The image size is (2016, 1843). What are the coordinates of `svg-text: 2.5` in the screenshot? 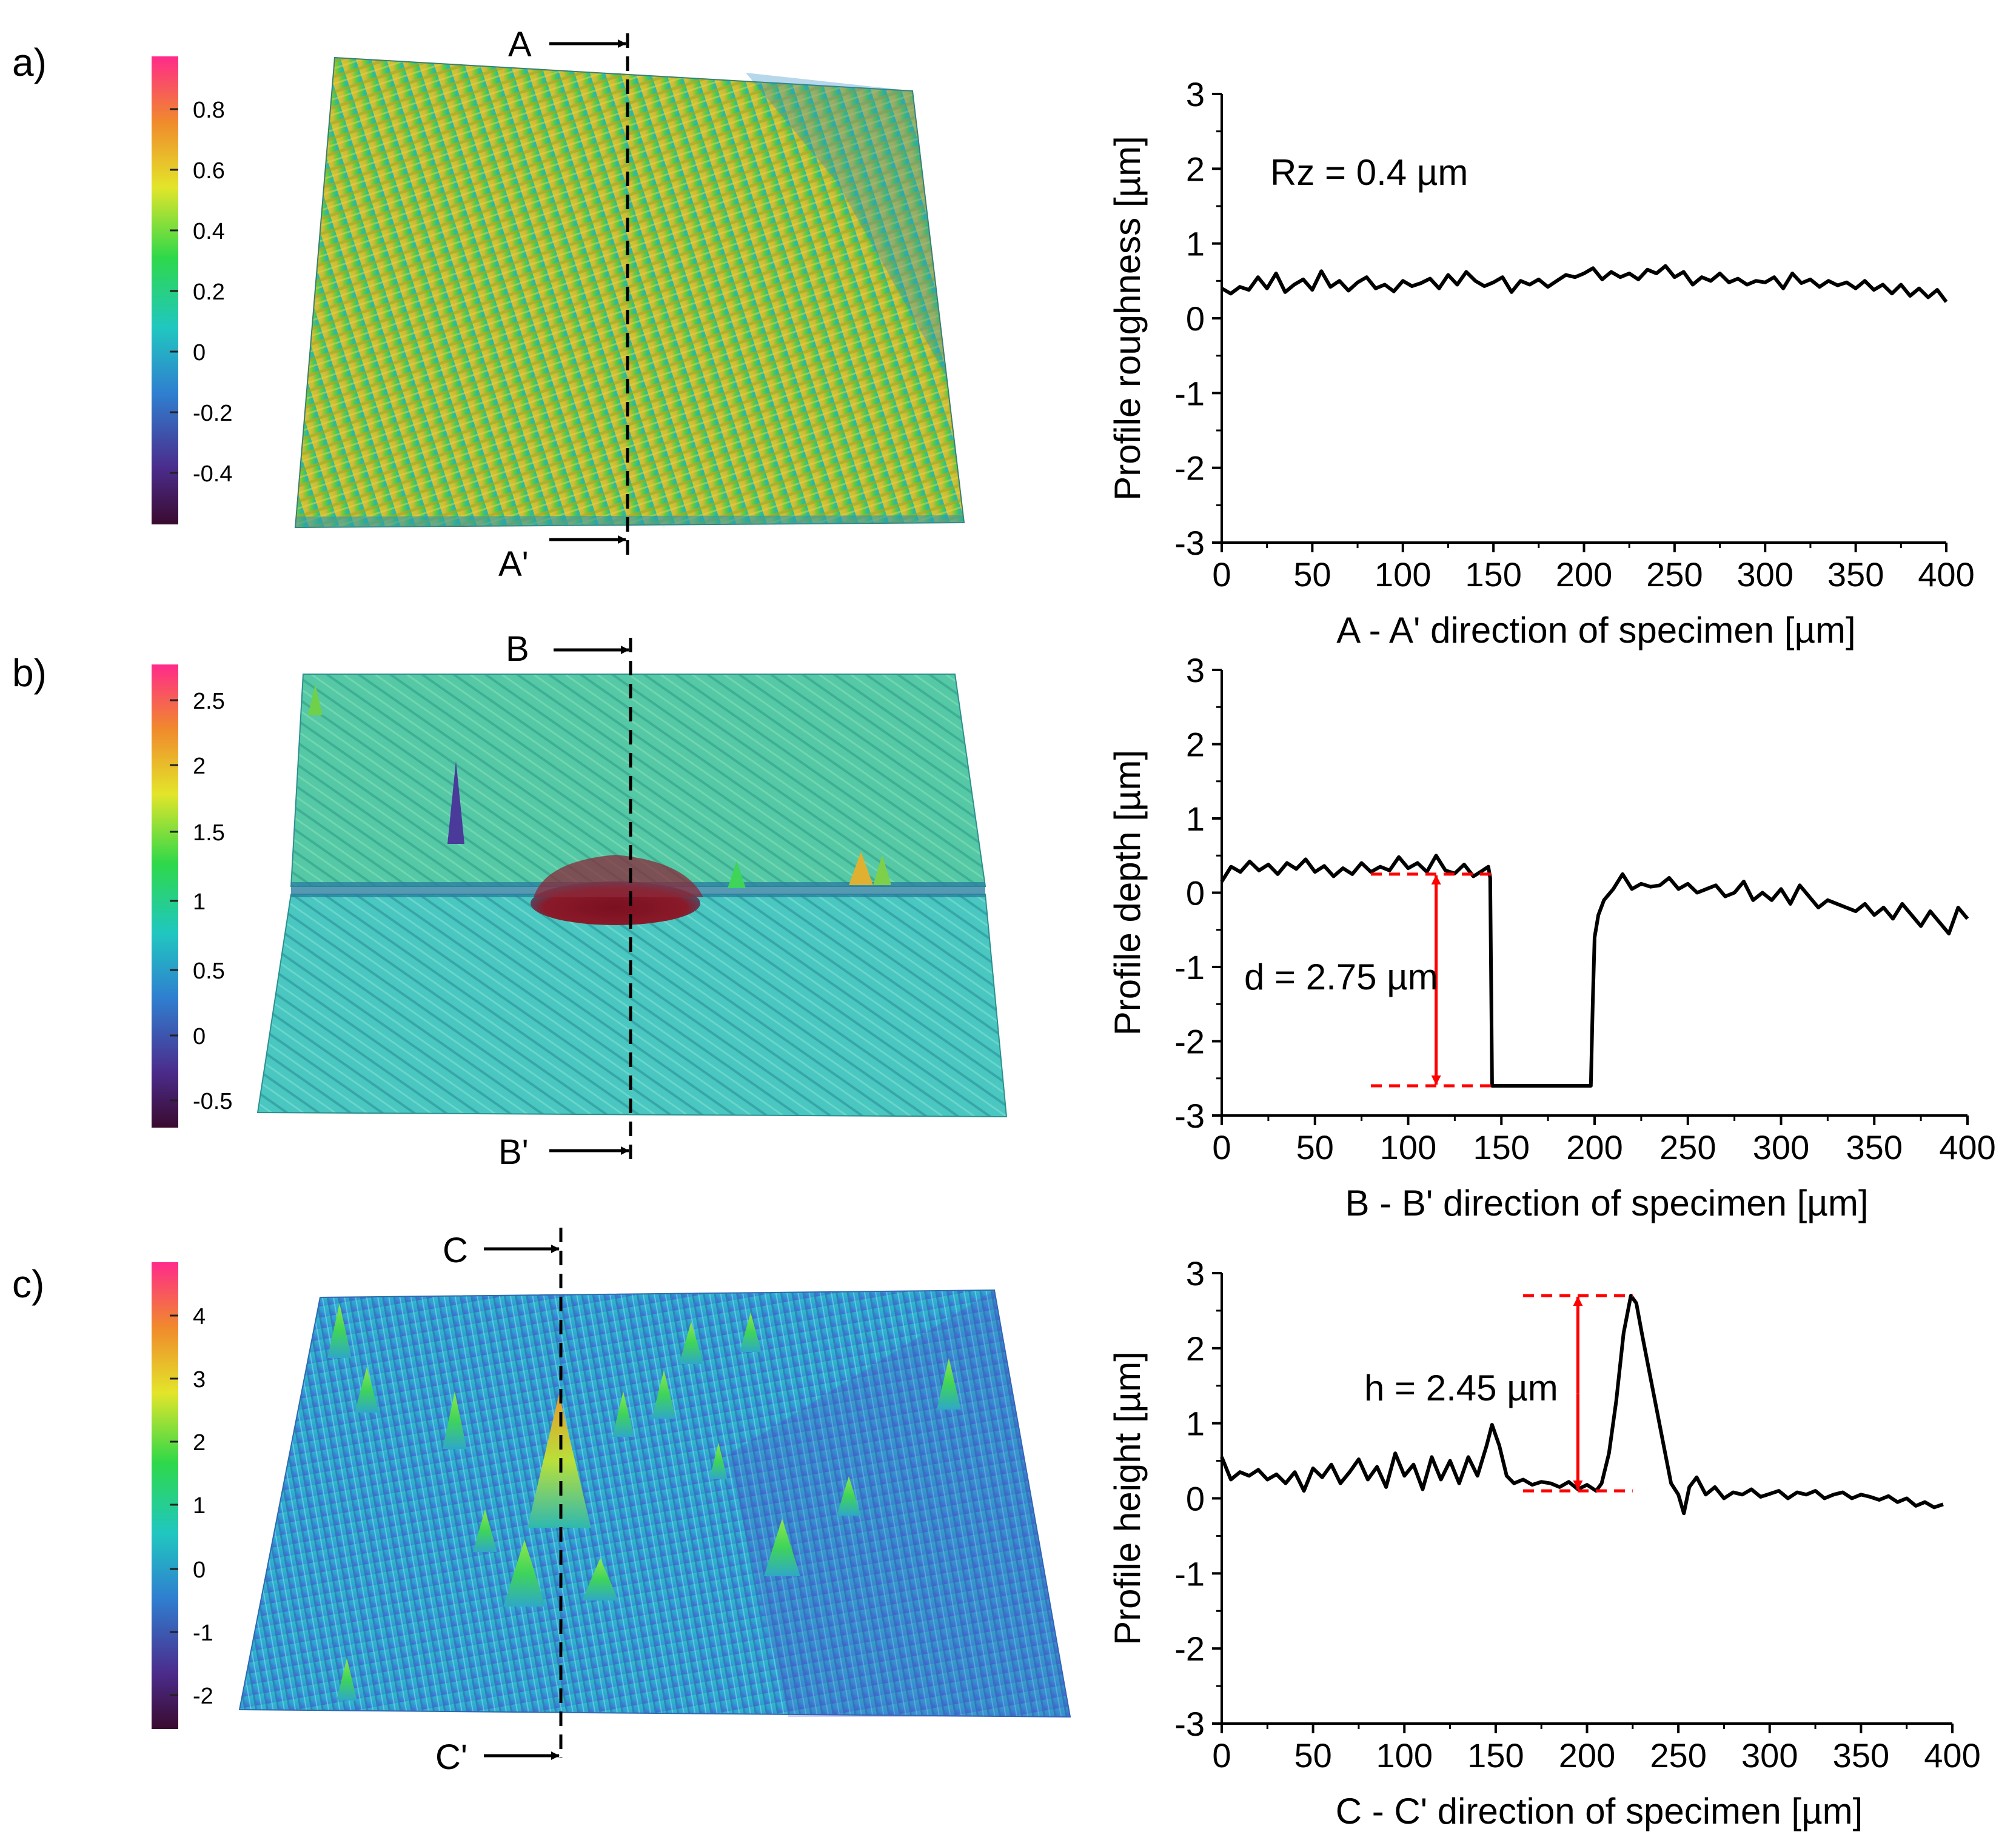 It's located at (209, 701).